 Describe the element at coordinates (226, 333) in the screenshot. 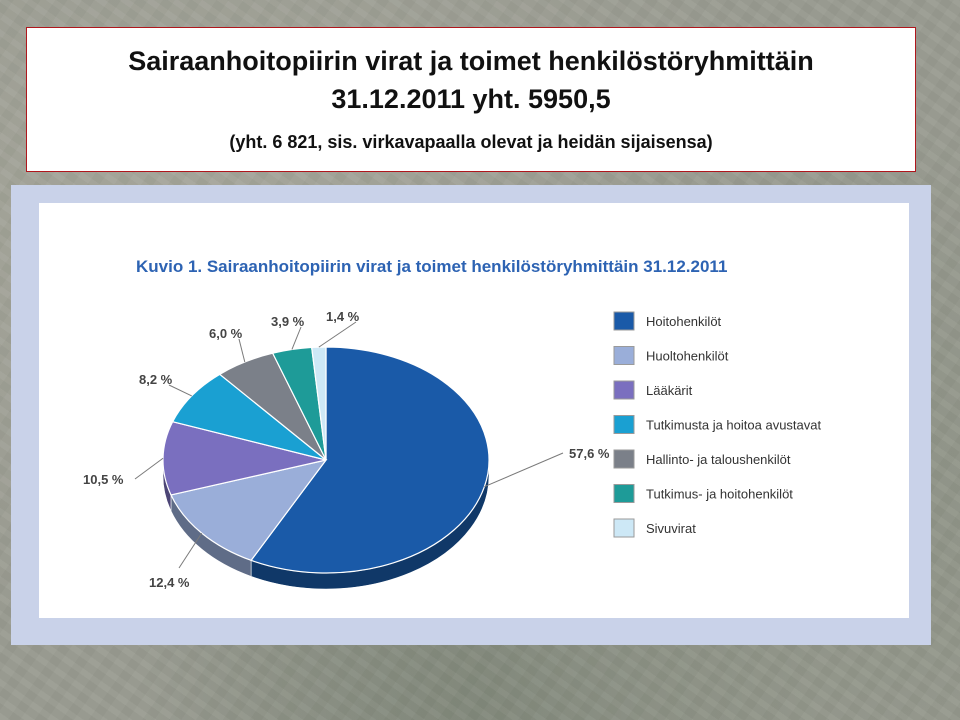

I see `pie-data-label: 6,0 %` at that location.